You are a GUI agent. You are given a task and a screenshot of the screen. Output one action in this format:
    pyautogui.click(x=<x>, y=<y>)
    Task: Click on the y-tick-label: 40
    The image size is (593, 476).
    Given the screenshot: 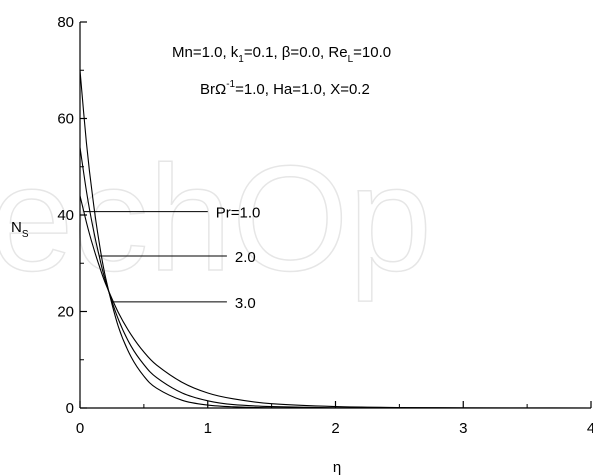 What is the action you would take?
    pyautogui.click(x=65, y=215)
    